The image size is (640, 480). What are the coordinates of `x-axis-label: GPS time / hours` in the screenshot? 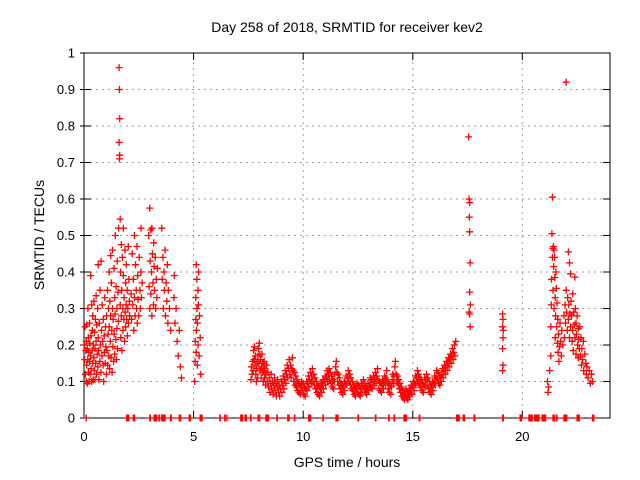 It's located at (347, 462).